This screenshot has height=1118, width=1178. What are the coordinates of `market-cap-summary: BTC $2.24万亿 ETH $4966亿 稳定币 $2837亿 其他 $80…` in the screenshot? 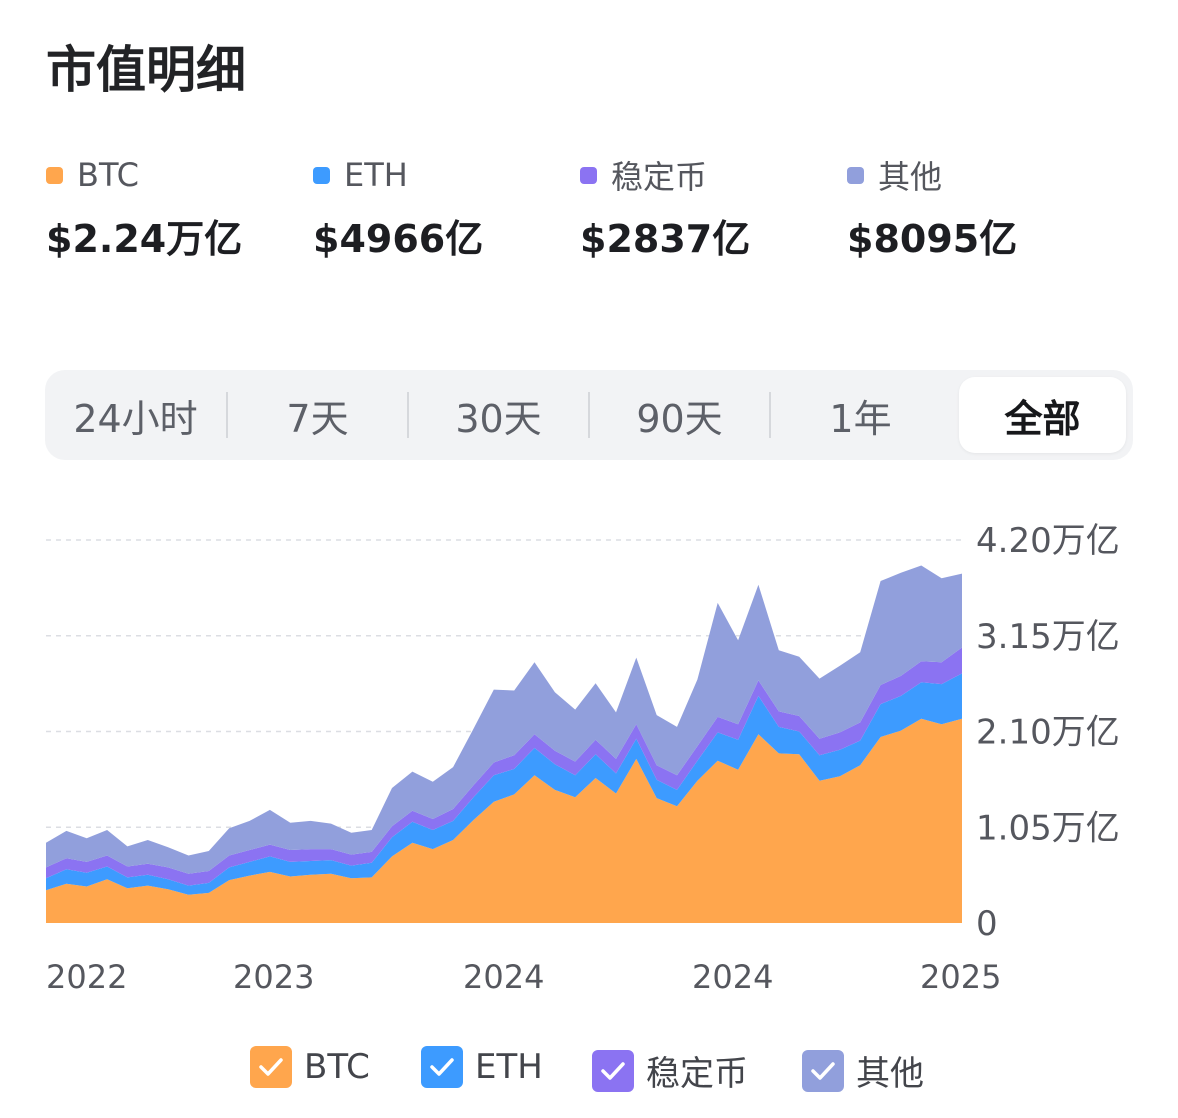 It's located at (596, 207).